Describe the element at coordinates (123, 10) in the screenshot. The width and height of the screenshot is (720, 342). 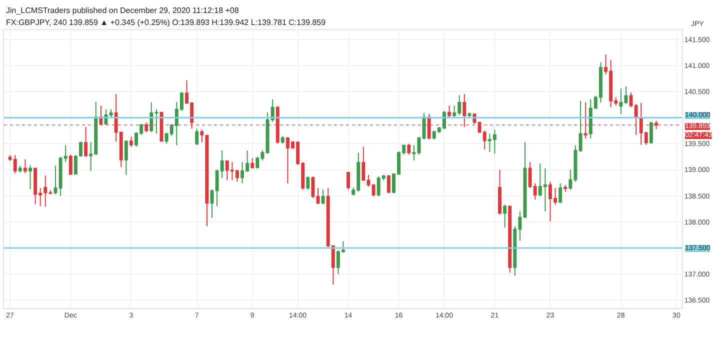
I see `chart-title: Jin_LCMSTraders published on December 29, 2020 11:12:18 +08` at that location.